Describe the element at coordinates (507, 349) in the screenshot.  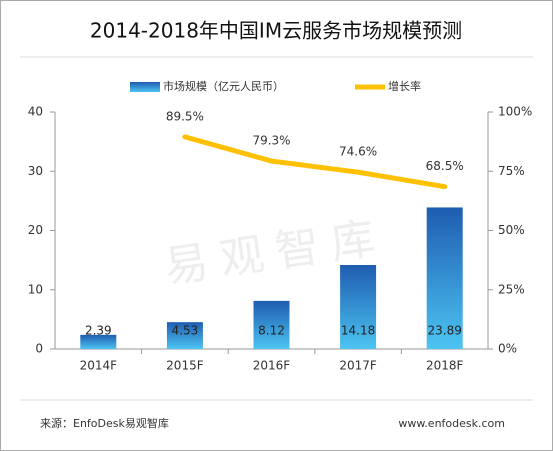
I see `y2-tick-label: 0%` at that location.